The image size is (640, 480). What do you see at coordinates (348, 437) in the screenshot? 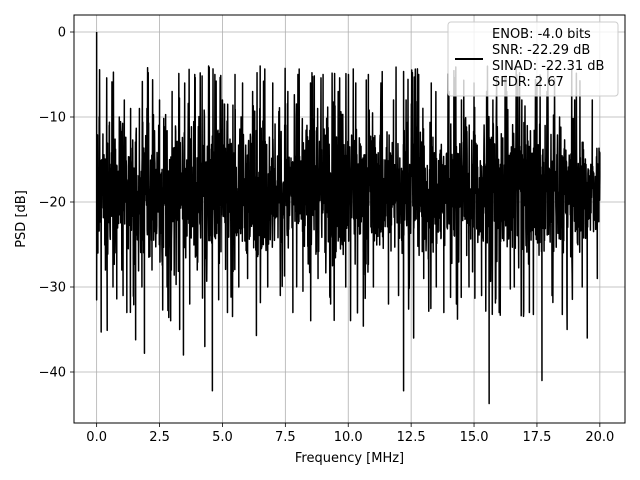
I see `x-tick-label: 10.0` at bounding box center [348, 437].